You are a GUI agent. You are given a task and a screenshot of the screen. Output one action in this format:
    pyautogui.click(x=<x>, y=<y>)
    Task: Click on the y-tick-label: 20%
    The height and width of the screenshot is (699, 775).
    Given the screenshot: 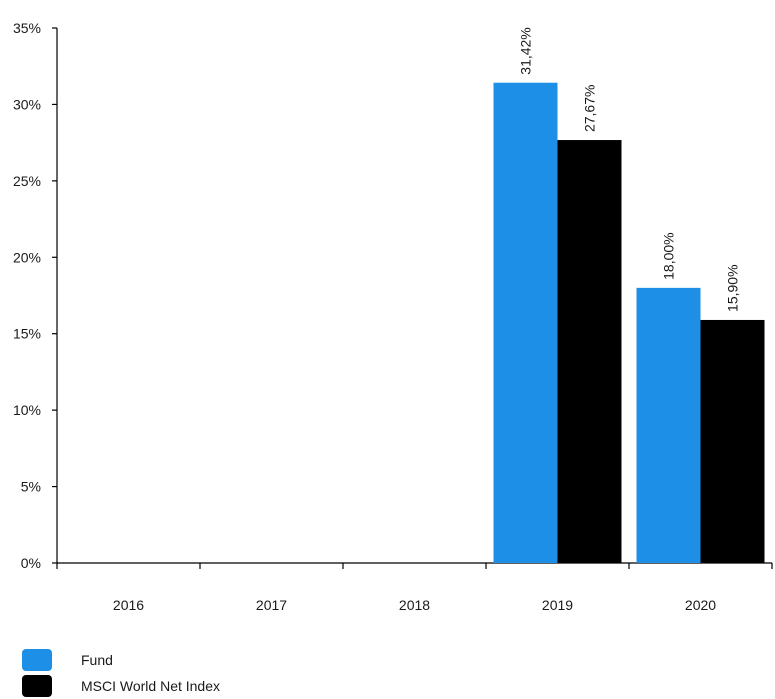 What is the action you would take?
    pyautogui.click(x=27, y=257)
    